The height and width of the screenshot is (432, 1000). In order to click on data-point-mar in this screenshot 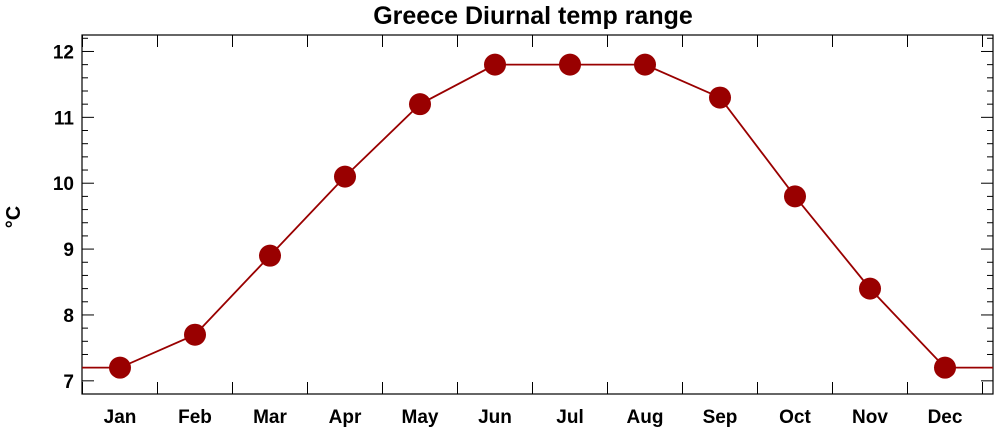, I will do `click(270, 255)`.